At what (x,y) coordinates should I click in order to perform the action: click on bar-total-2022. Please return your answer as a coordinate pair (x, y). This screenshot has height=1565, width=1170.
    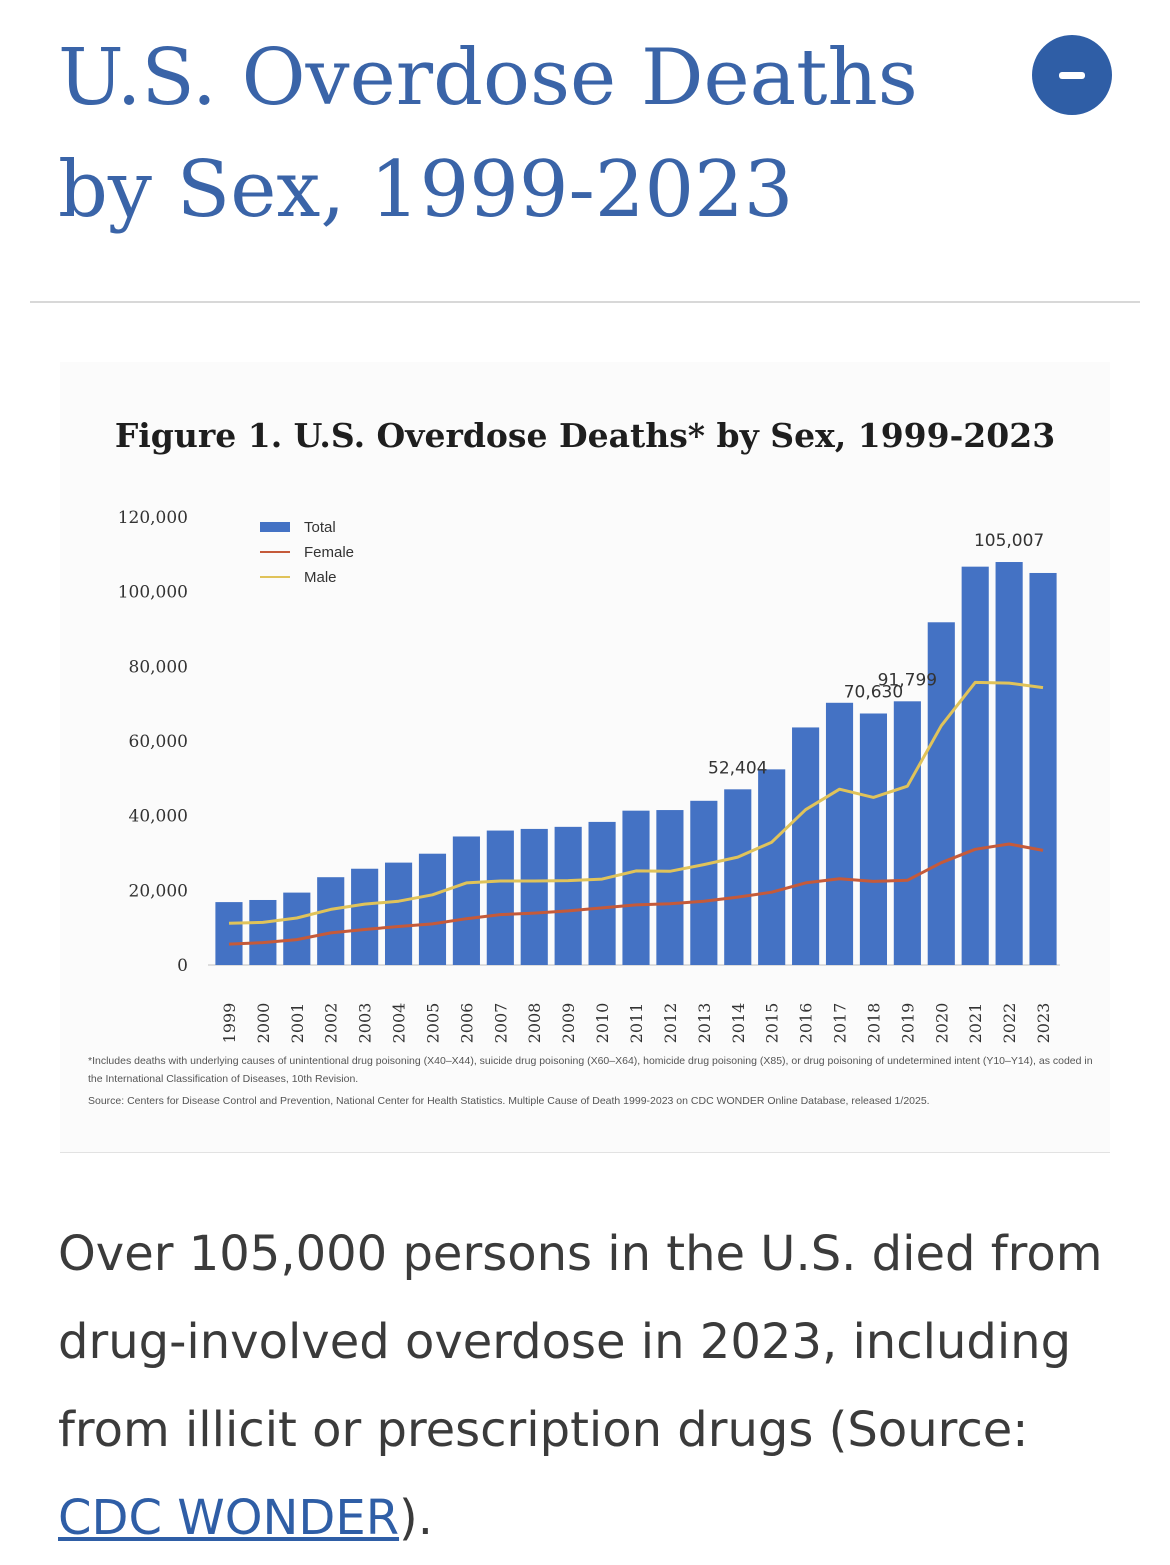
    Looking at the image, I should click on (1009, 763).